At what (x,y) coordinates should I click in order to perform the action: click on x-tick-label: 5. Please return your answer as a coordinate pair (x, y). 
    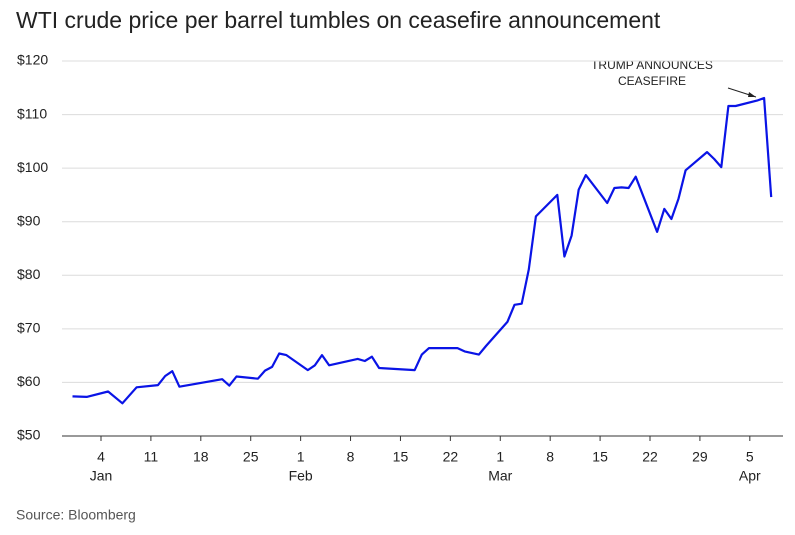
    Looking at the image, I should click on (750, 457).